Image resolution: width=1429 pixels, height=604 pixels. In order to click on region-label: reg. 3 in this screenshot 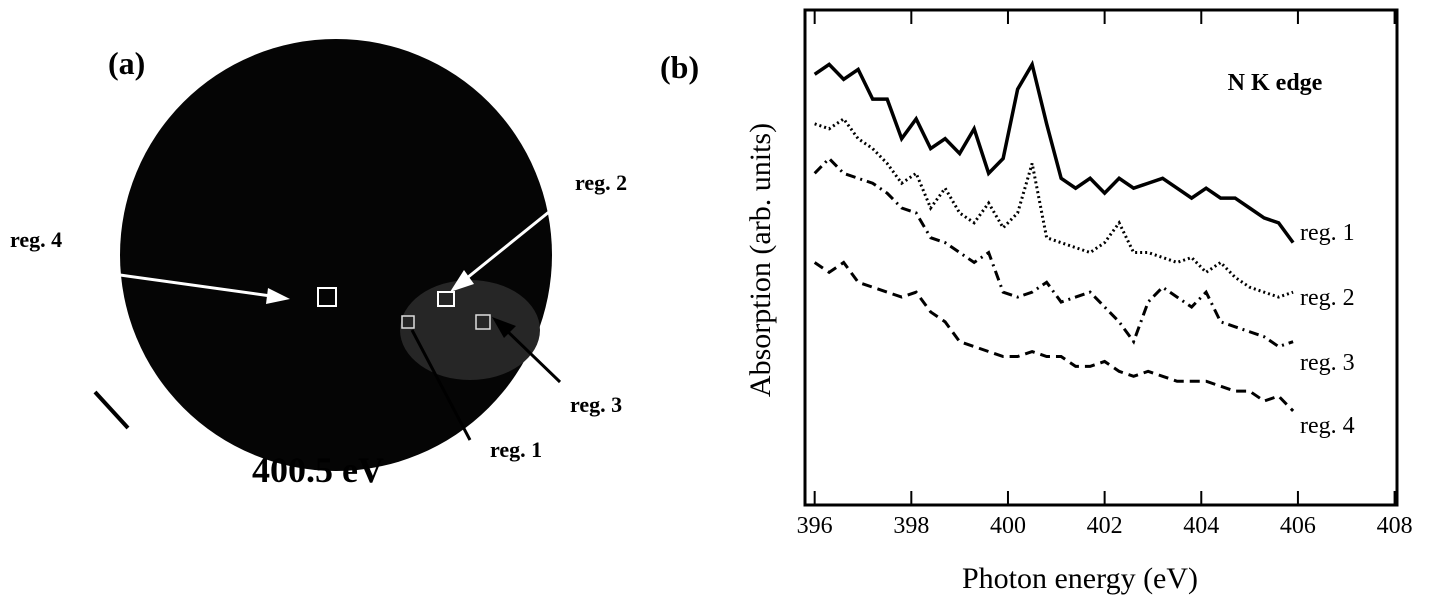, I will do `click(596, 404)`.